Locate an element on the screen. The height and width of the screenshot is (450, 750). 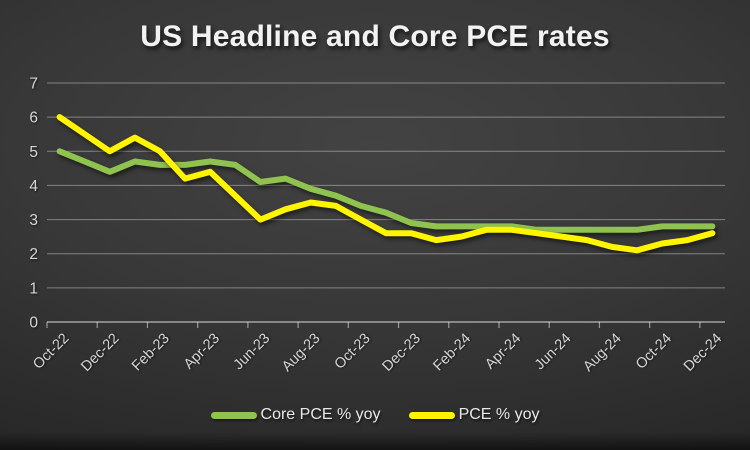
x-axis-tick-label: Jun-24 is located at coordinates (553, 352).